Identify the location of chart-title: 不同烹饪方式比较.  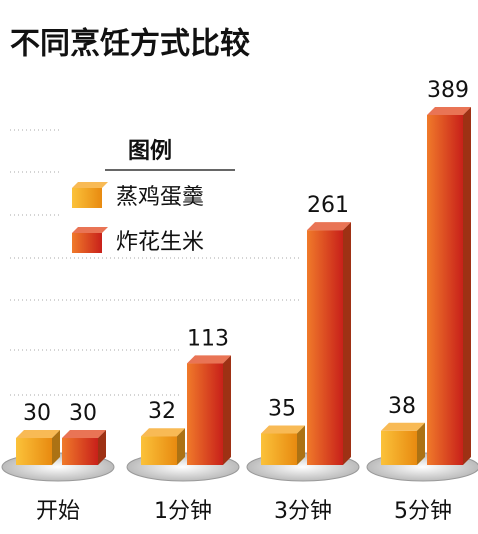
(130, 44).